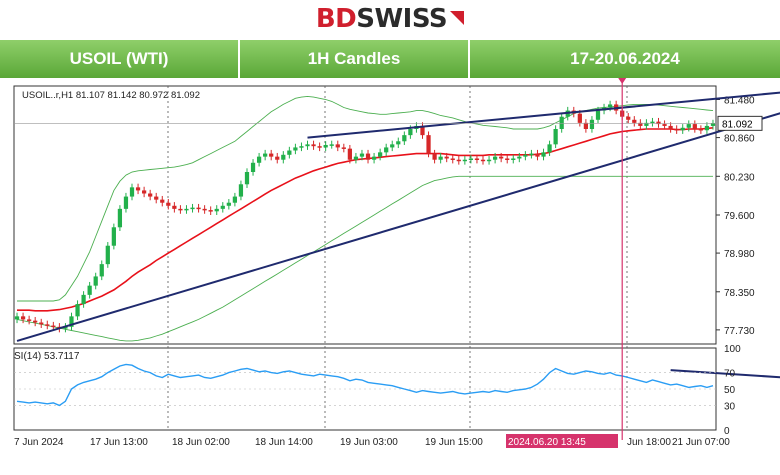  What do you see at coordinates (732, 349) in the screenshot?
I see `rsi-tick-label: 100` at bounding box center [732, 349].